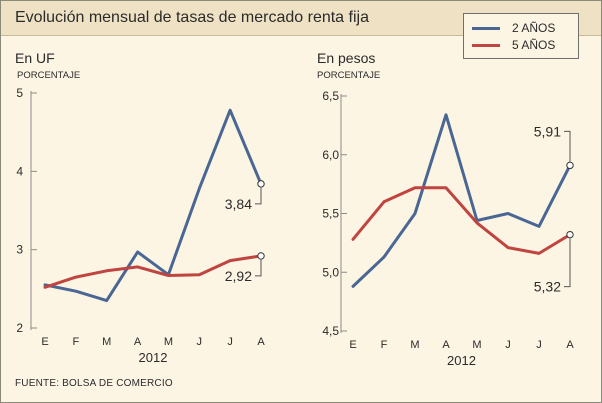 This screenshot has width=602, height=403. I want to click on legend: 2 AÑOS 5 AÑOS, so click(521, 36).